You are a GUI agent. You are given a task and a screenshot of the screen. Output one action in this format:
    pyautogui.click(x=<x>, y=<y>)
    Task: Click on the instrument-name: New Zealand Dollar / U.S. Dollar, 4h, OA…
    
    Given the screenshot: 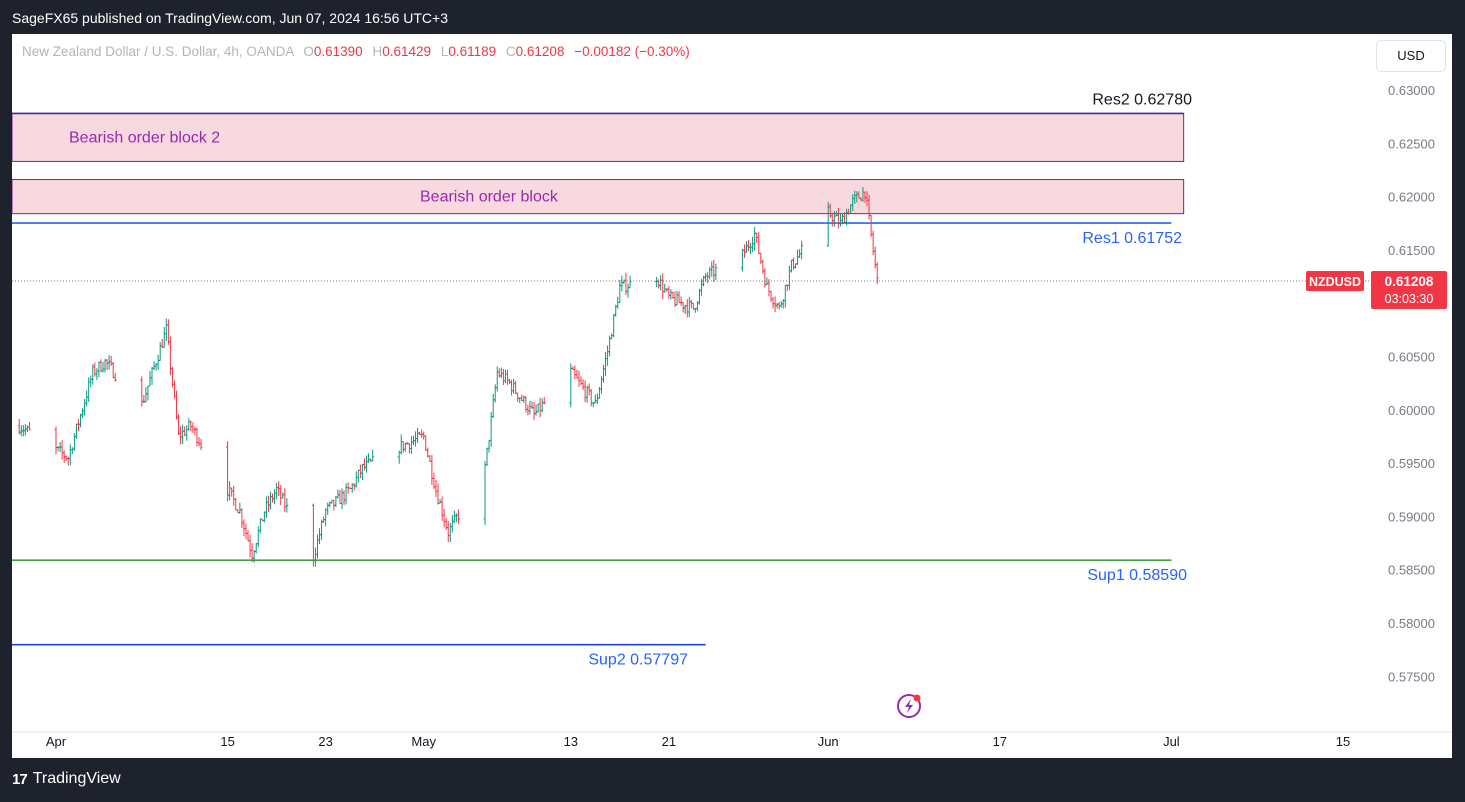 What is the action you would take?
    pyautogui.click(x=158, y=51)
    